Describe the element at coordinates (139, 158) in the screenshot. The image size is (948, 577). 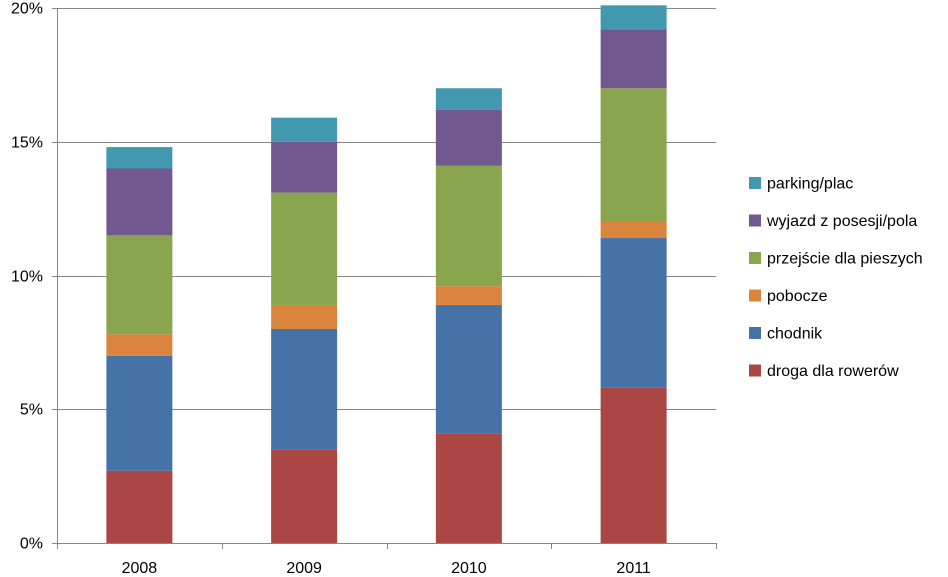
I see `bar-2008-parking-plac` at that location.